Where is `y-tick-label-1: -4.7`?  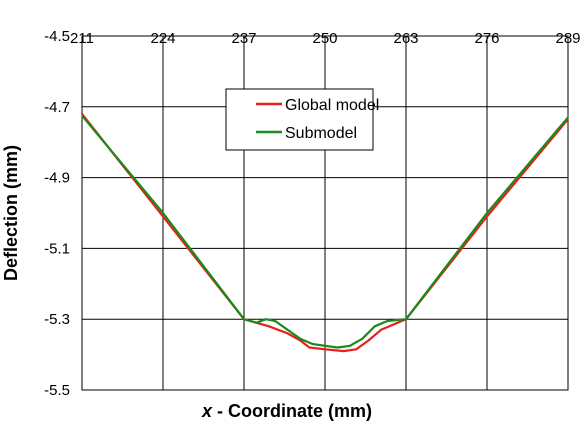 y-tick-label-1: -4.7 is located at coordinates (57, 107).